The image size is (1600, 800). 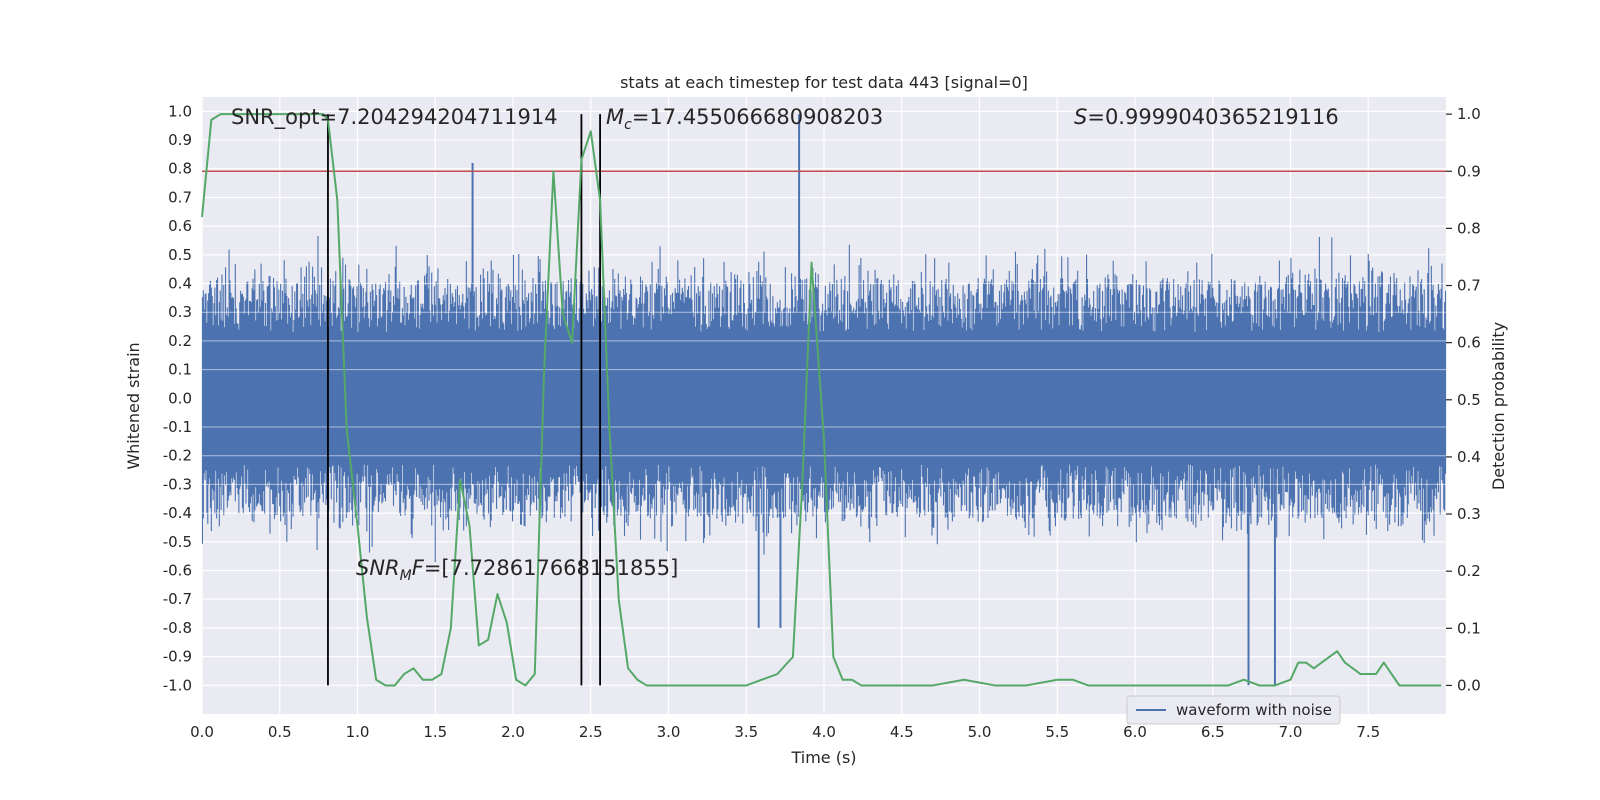 I want to click on x-axis-label: Time (s), so click(x=823, y=757).